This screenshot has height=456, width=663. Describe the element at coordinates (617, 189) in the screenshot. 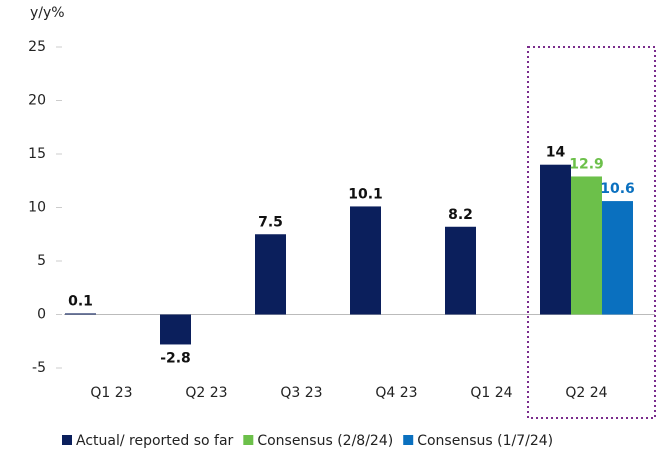

I see `value-label: 10.6` at that location.